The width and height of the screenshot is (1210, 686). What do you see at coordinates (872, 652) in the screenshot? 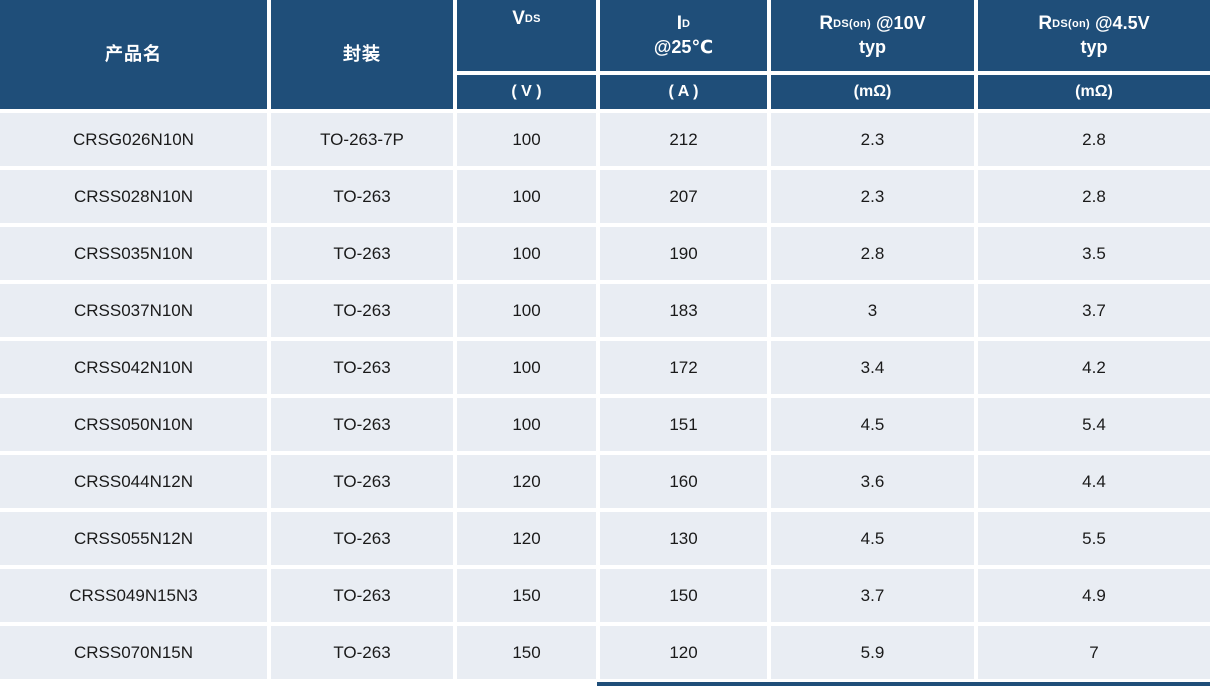
I see `rds-10v-value-cell: 5.9` at bounding box center [872, 652].